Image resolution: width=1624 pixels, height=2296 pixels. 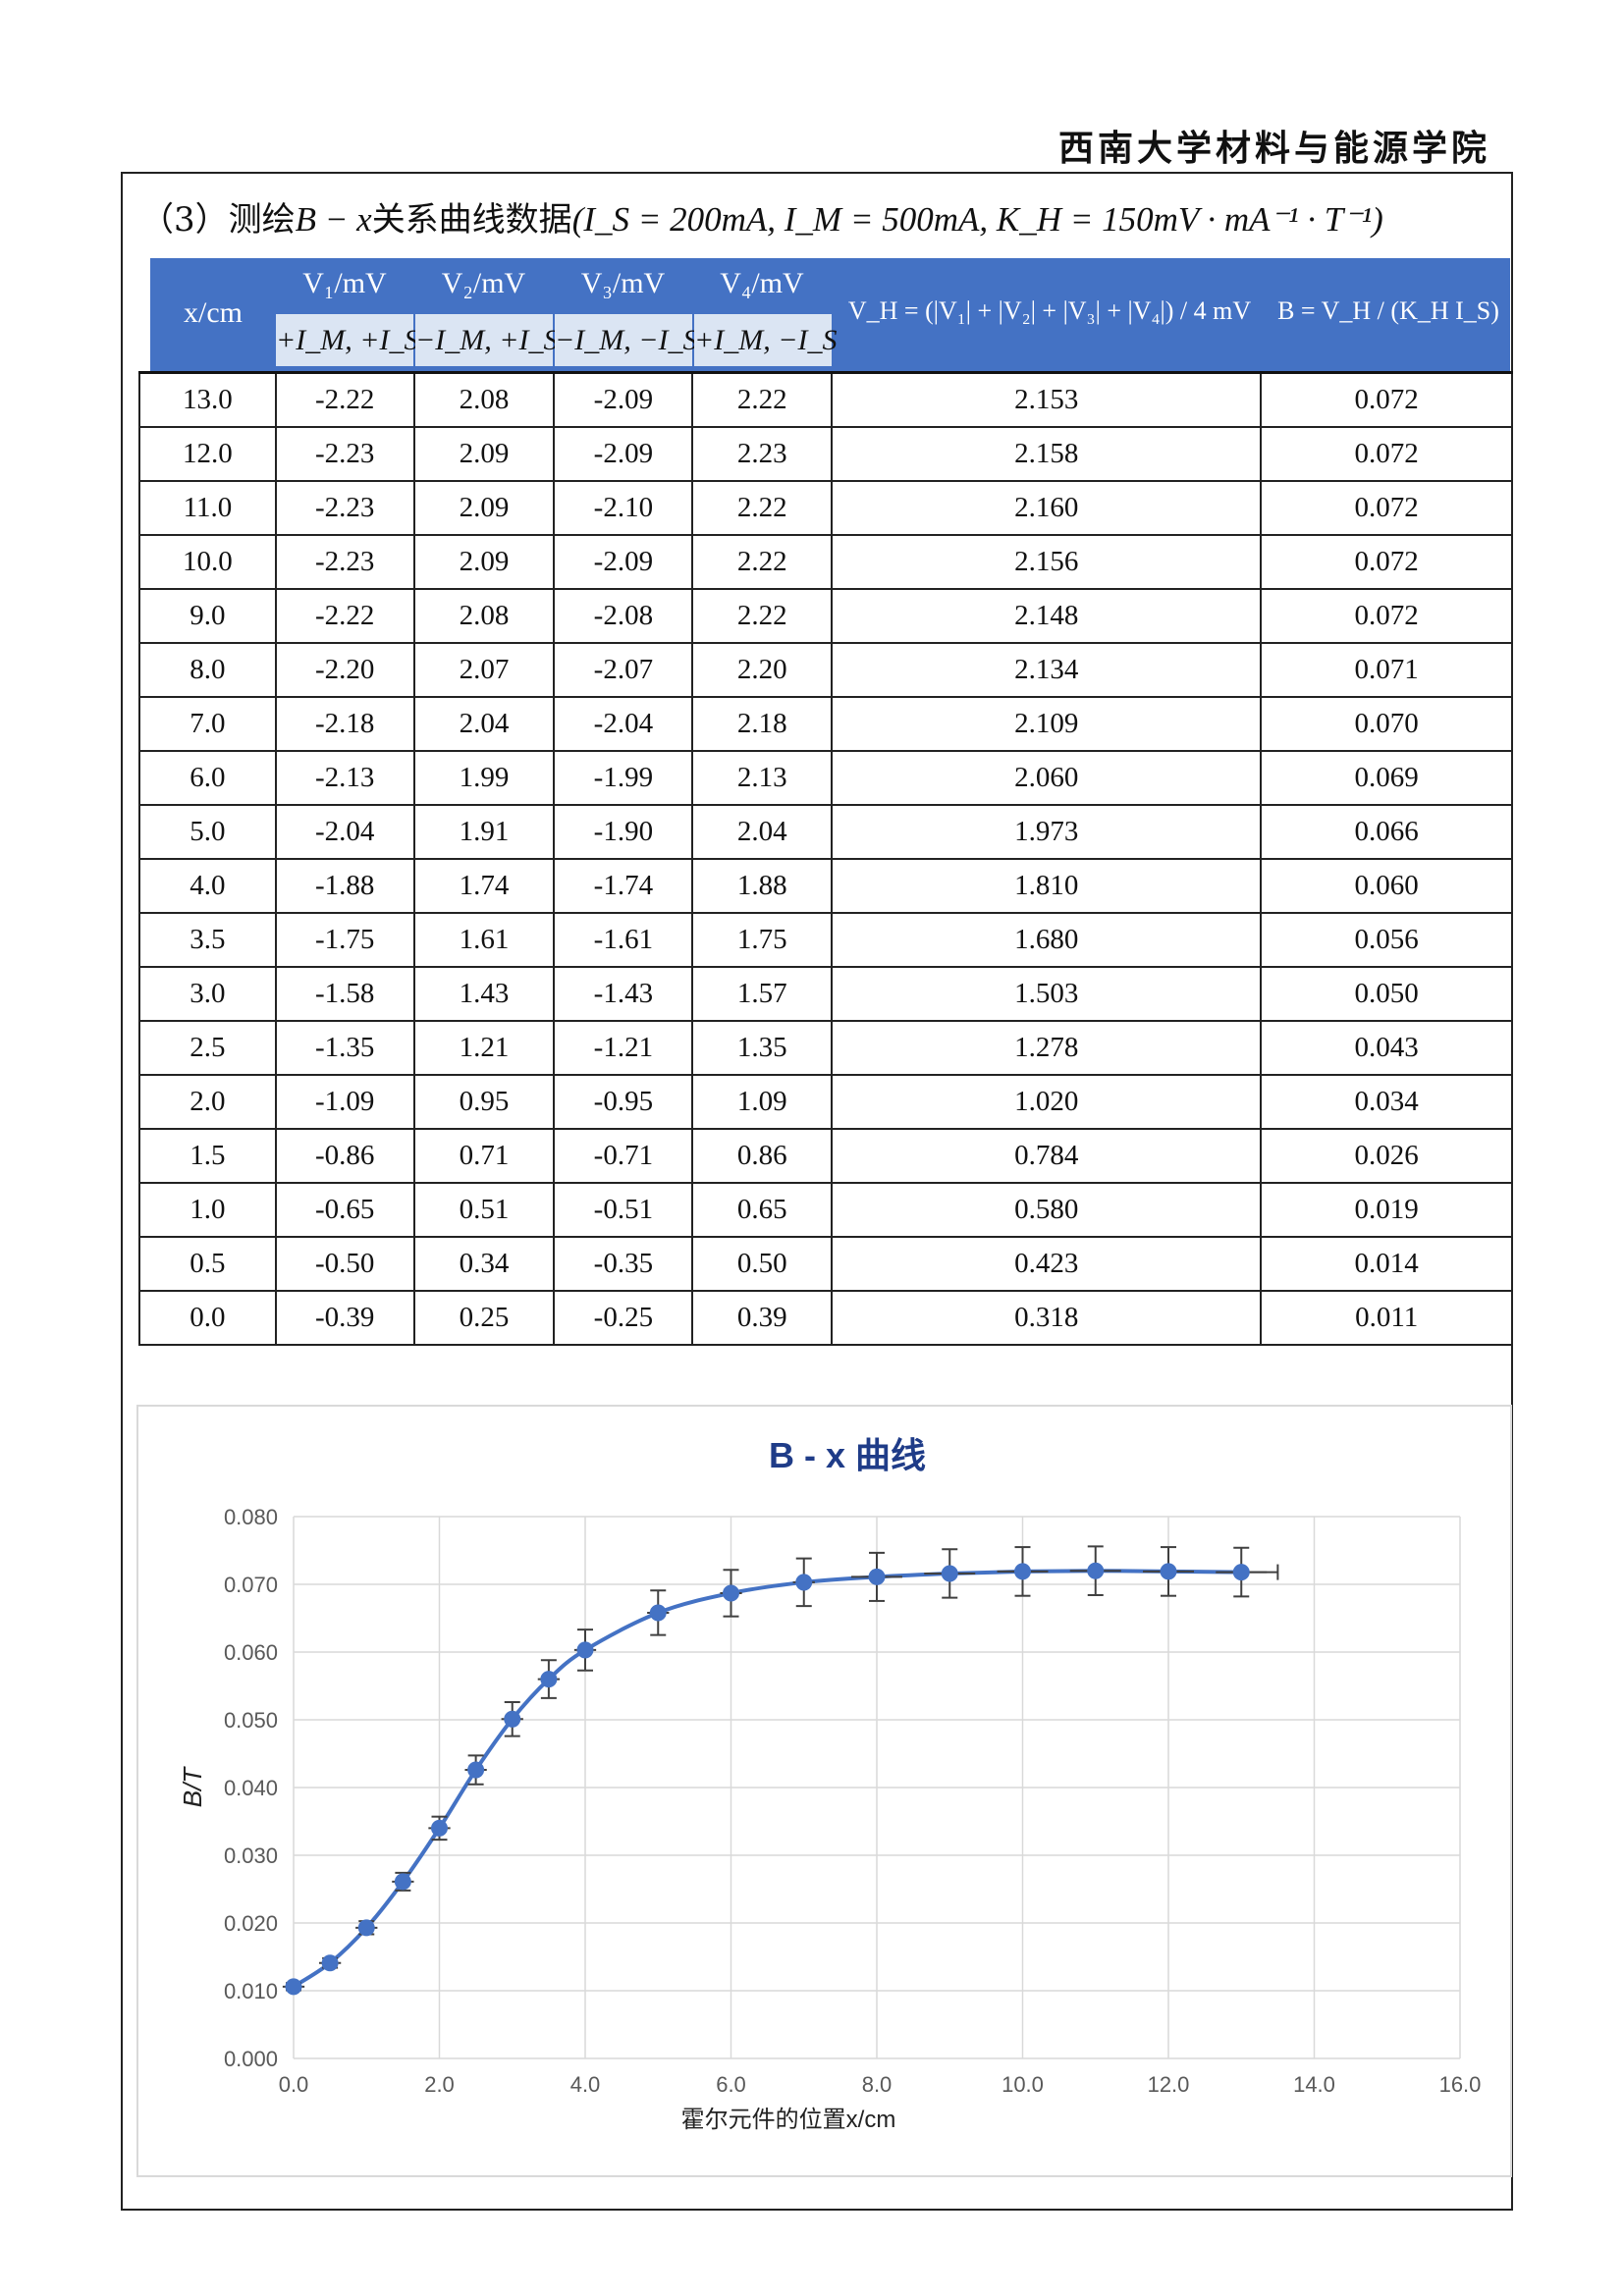 I want to click on cell-x: 11.0, so click(x=207, y=508).